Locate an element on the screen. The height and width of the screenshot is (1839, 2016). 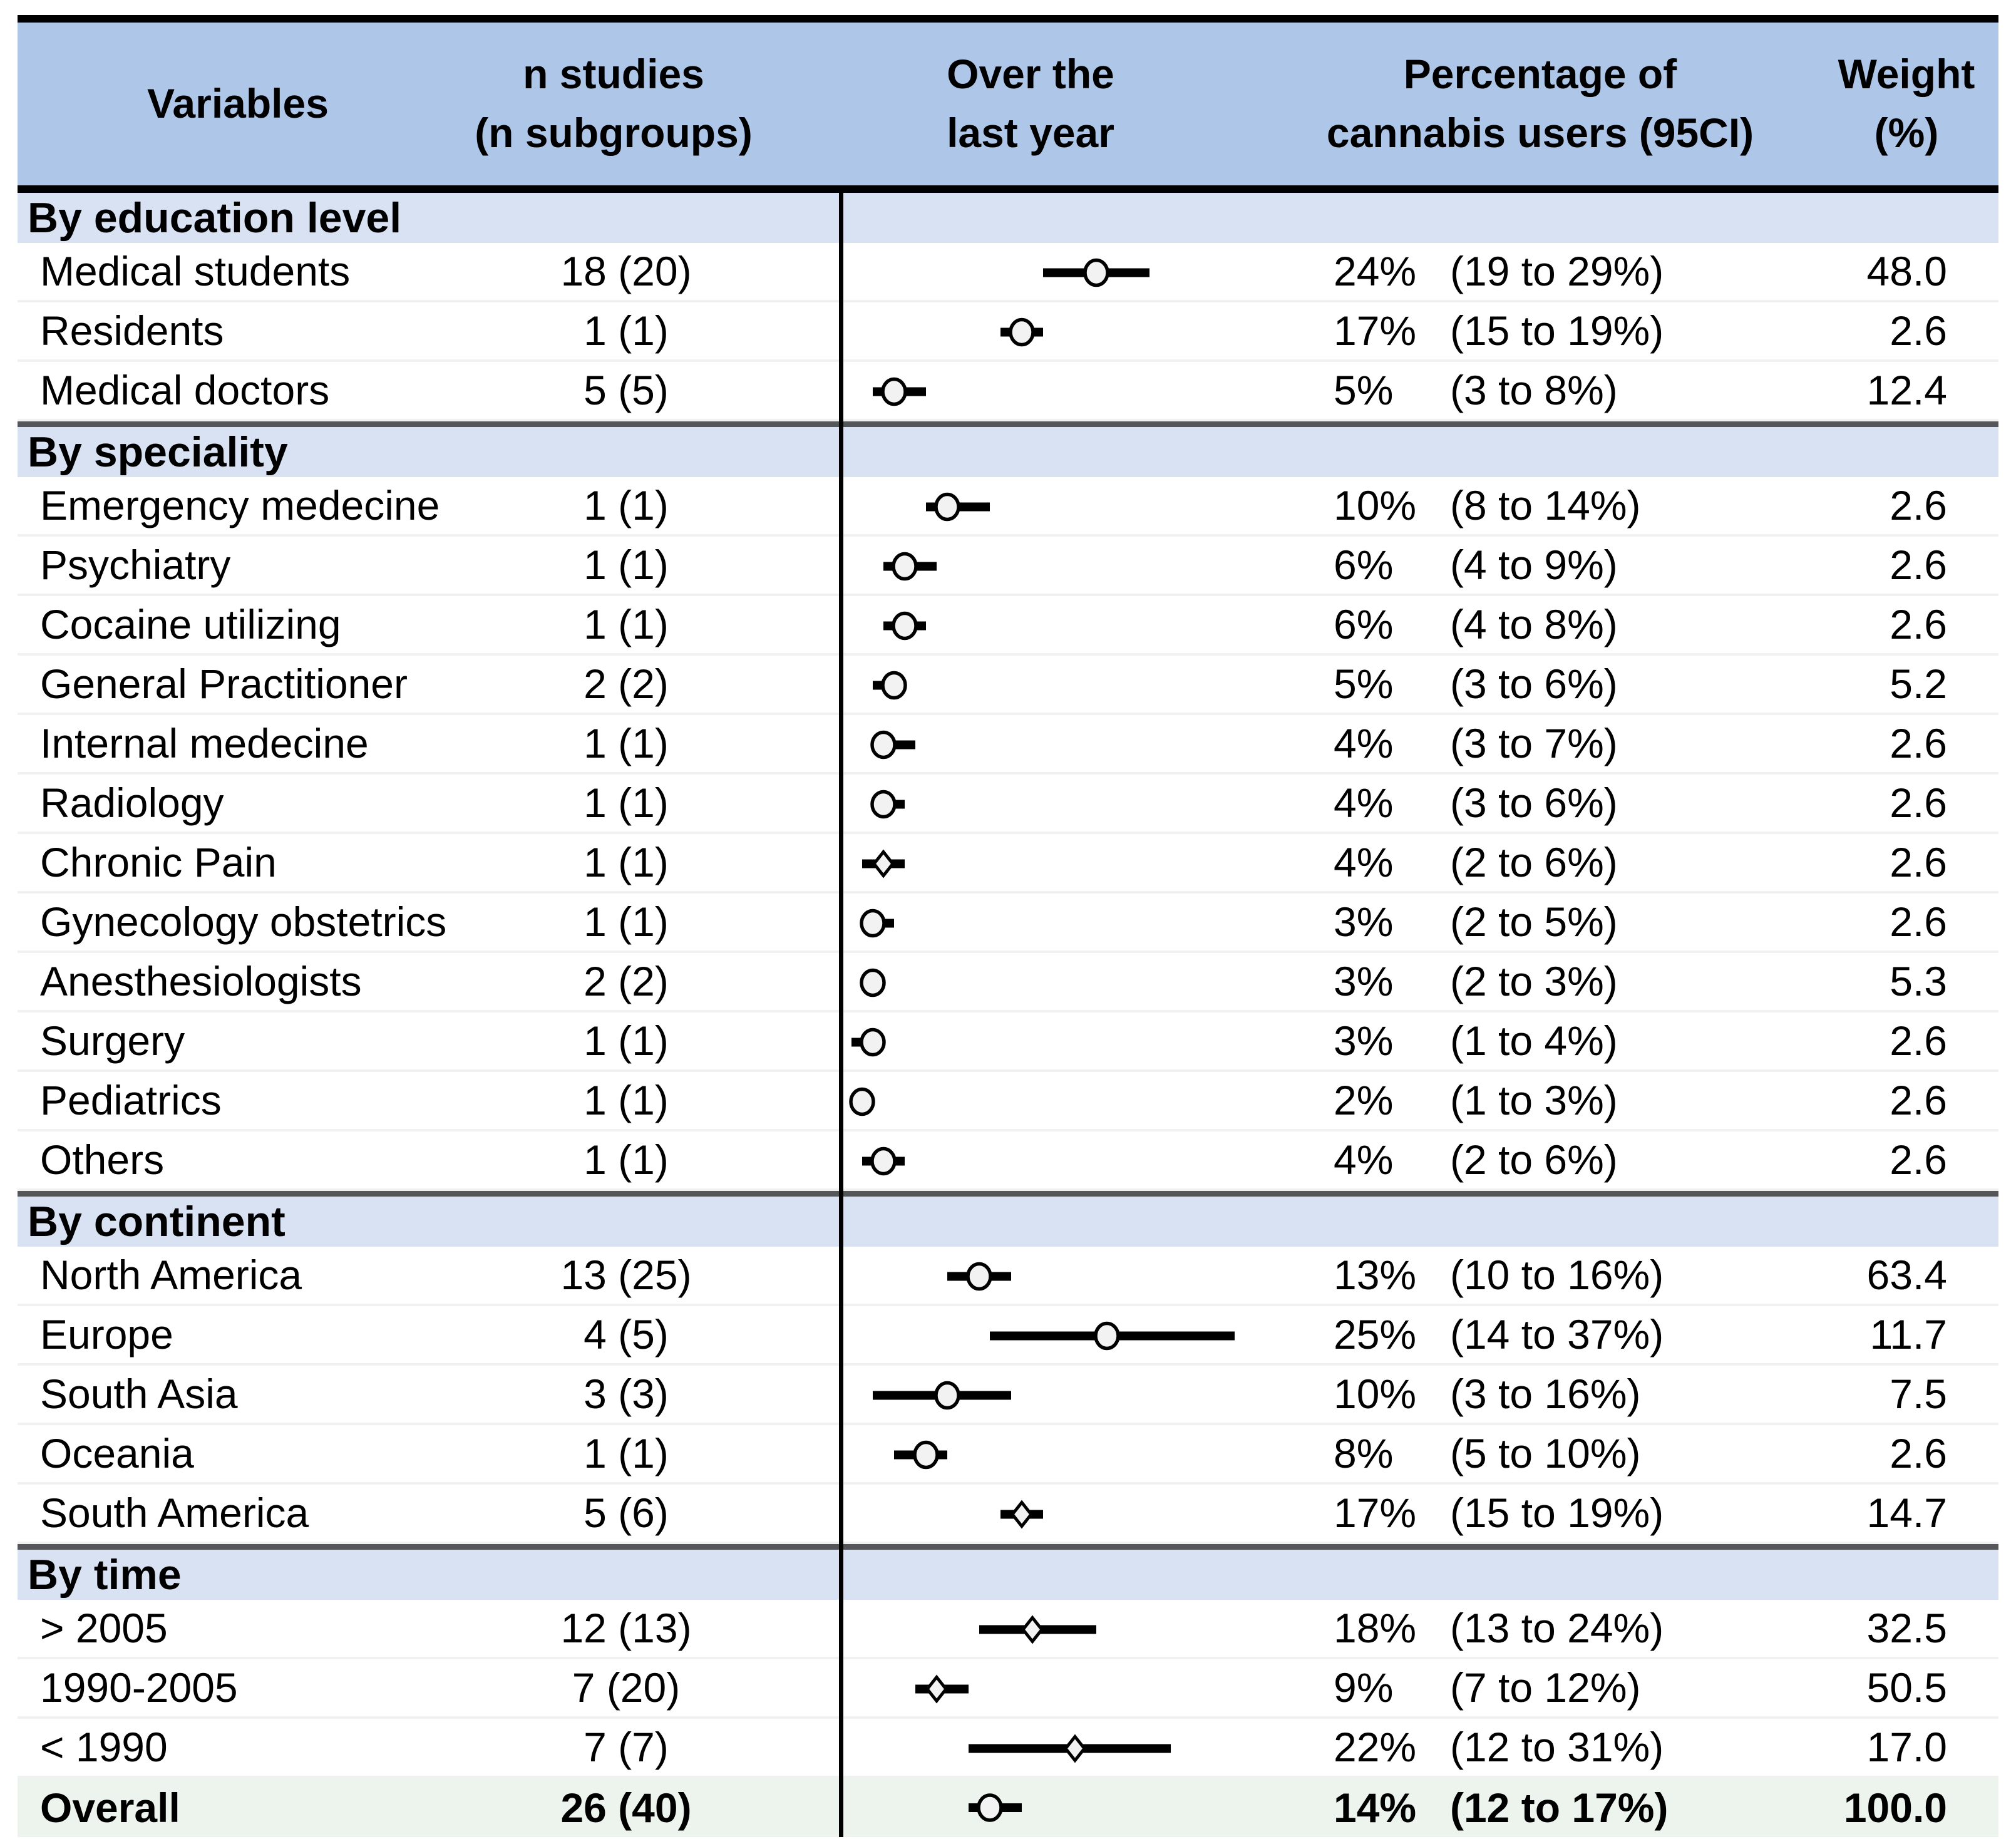
row-percentage: 22% is located at coordinates (1376, 1747).